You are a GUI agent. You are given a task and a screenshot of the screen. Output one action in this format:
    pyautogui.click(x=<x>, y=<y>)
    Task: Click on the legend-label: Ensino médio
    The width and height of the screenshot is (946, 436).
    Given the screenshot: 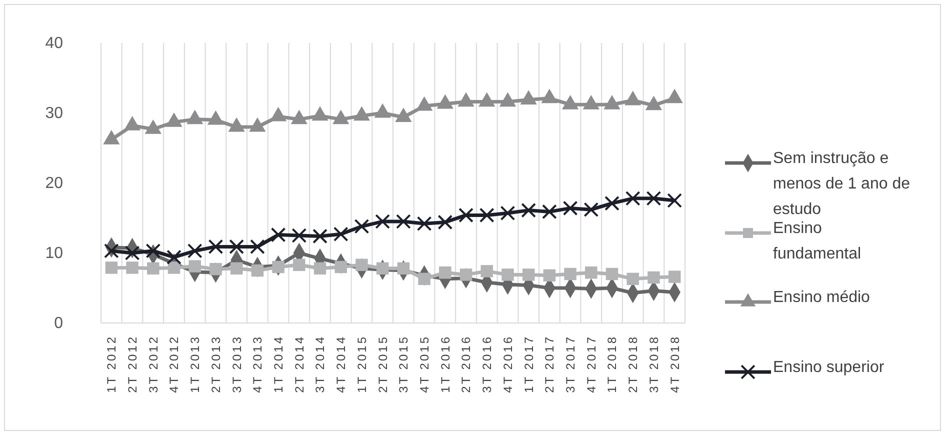 What is the action you would take?
    pyautogui.click(x=821, y=297)
    